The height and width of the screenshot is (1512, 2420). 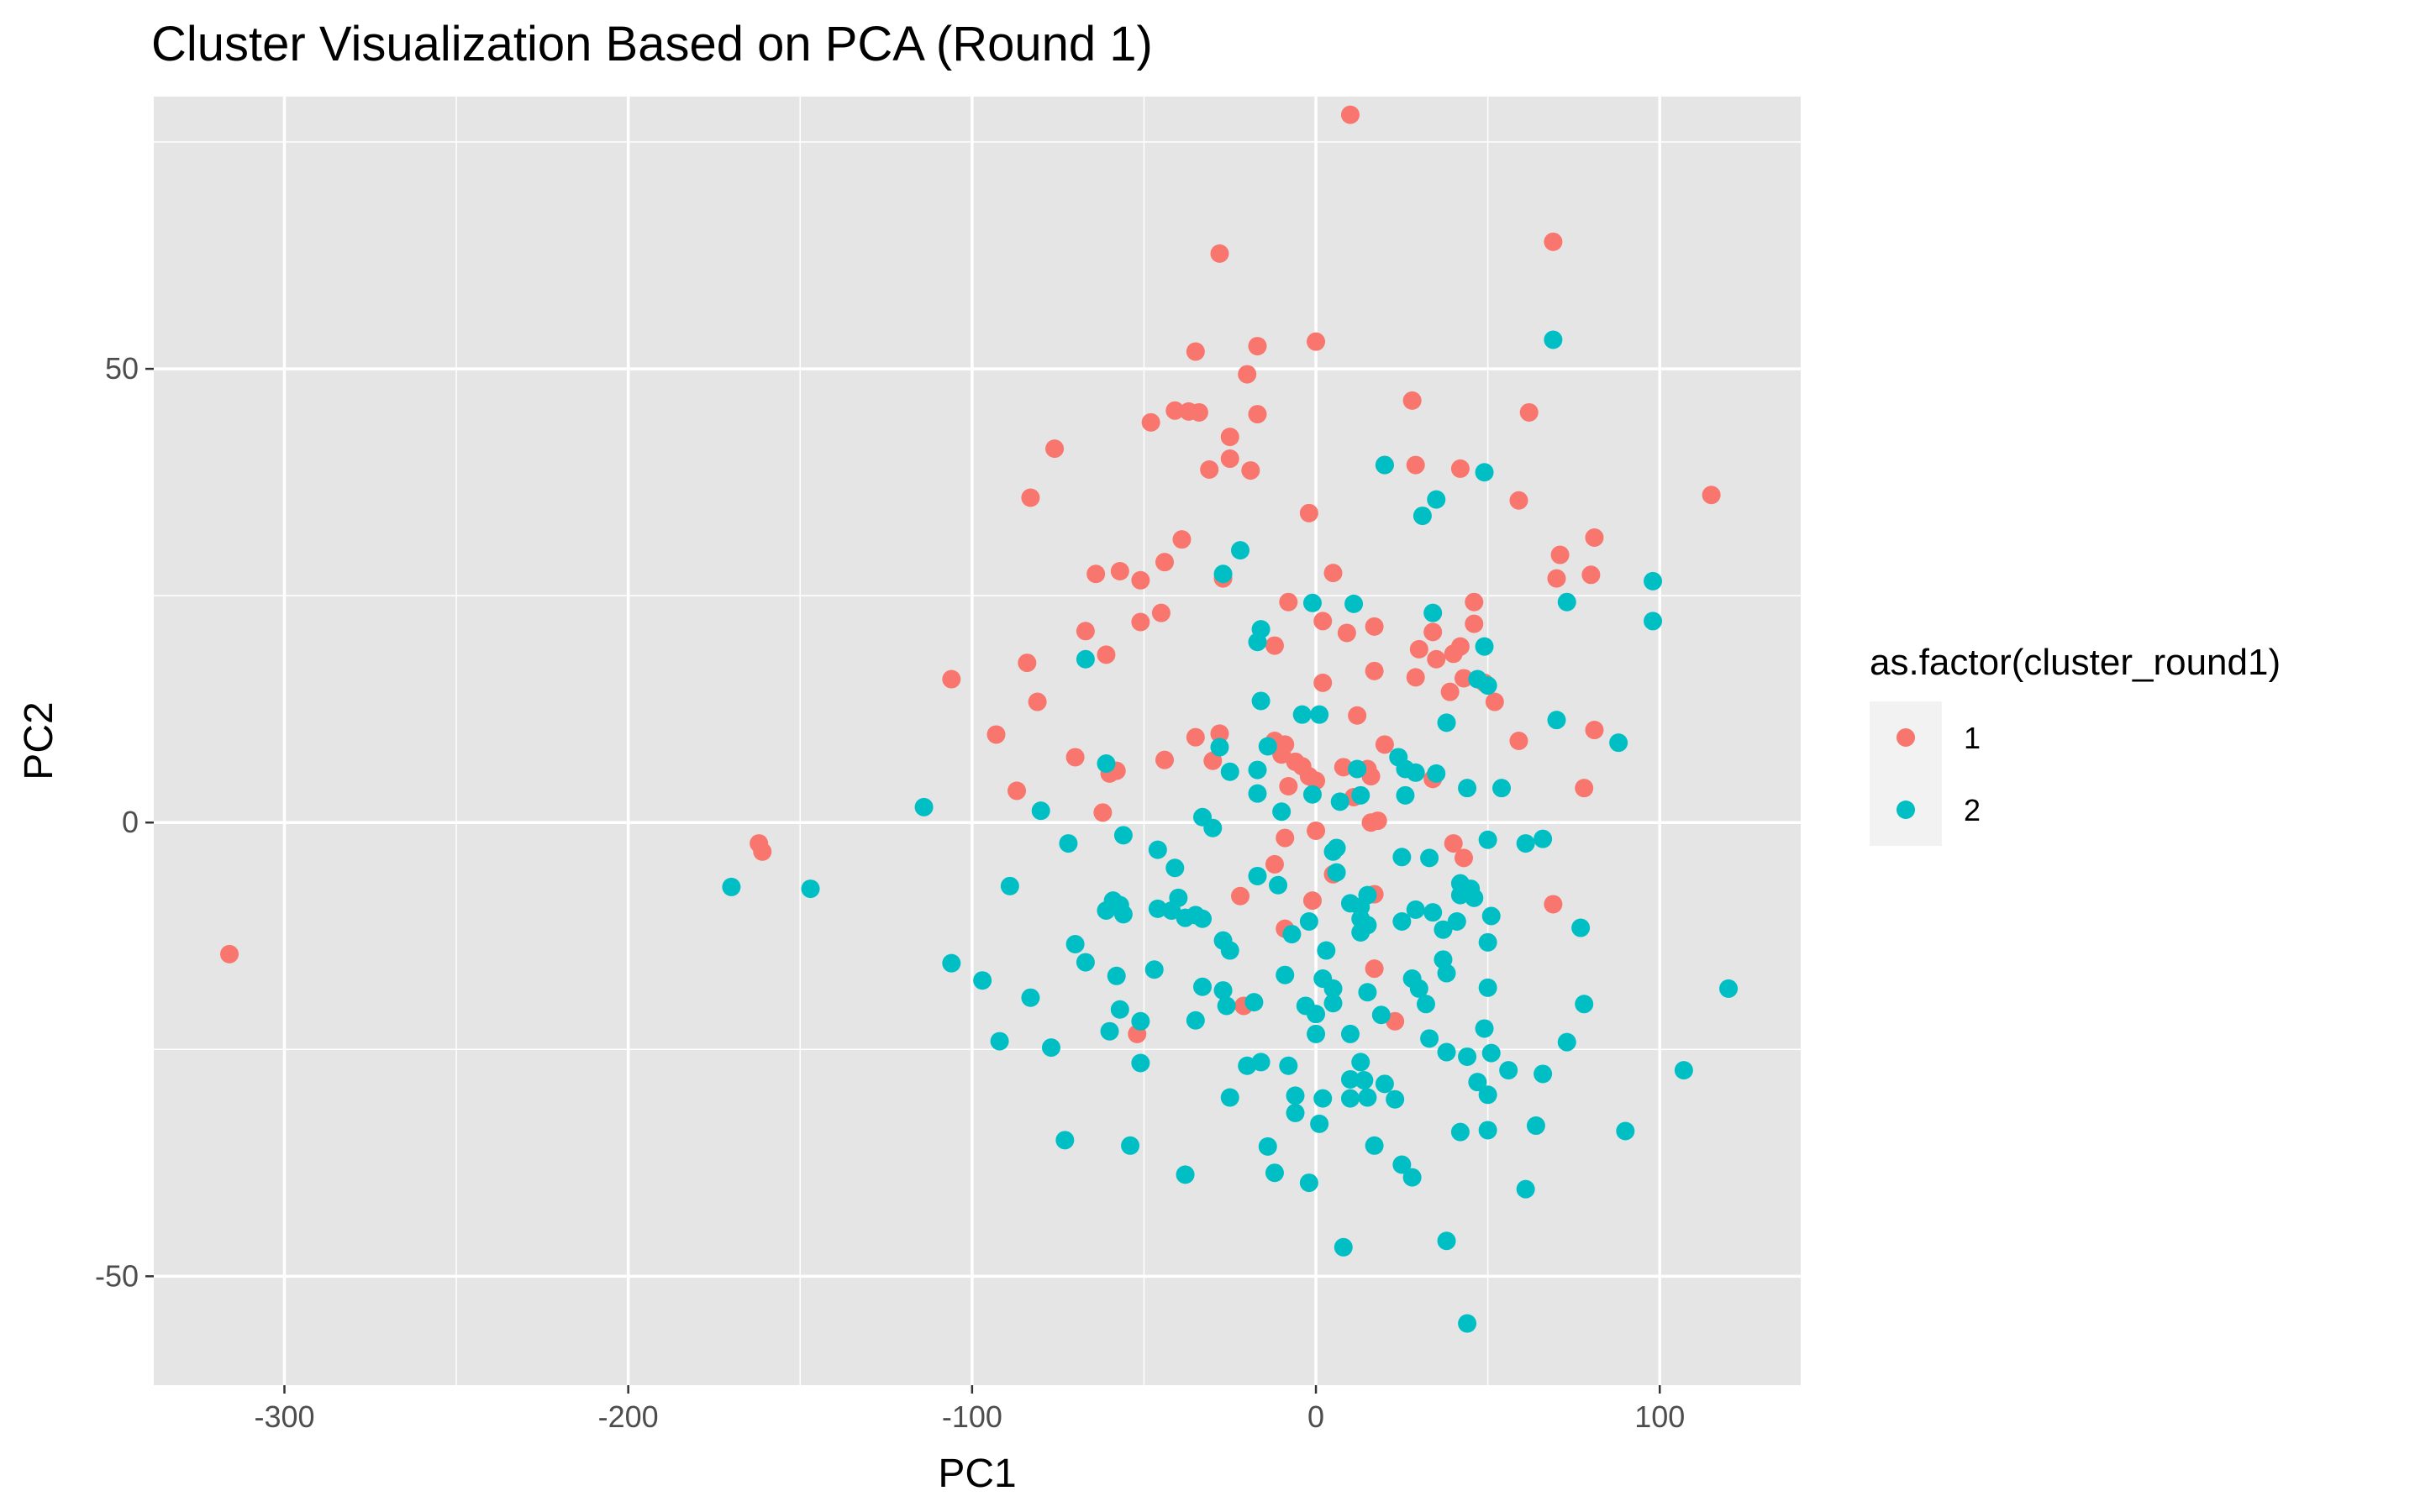 I want to click on x-tick-label: 100, so click(x=1659, y=1416).